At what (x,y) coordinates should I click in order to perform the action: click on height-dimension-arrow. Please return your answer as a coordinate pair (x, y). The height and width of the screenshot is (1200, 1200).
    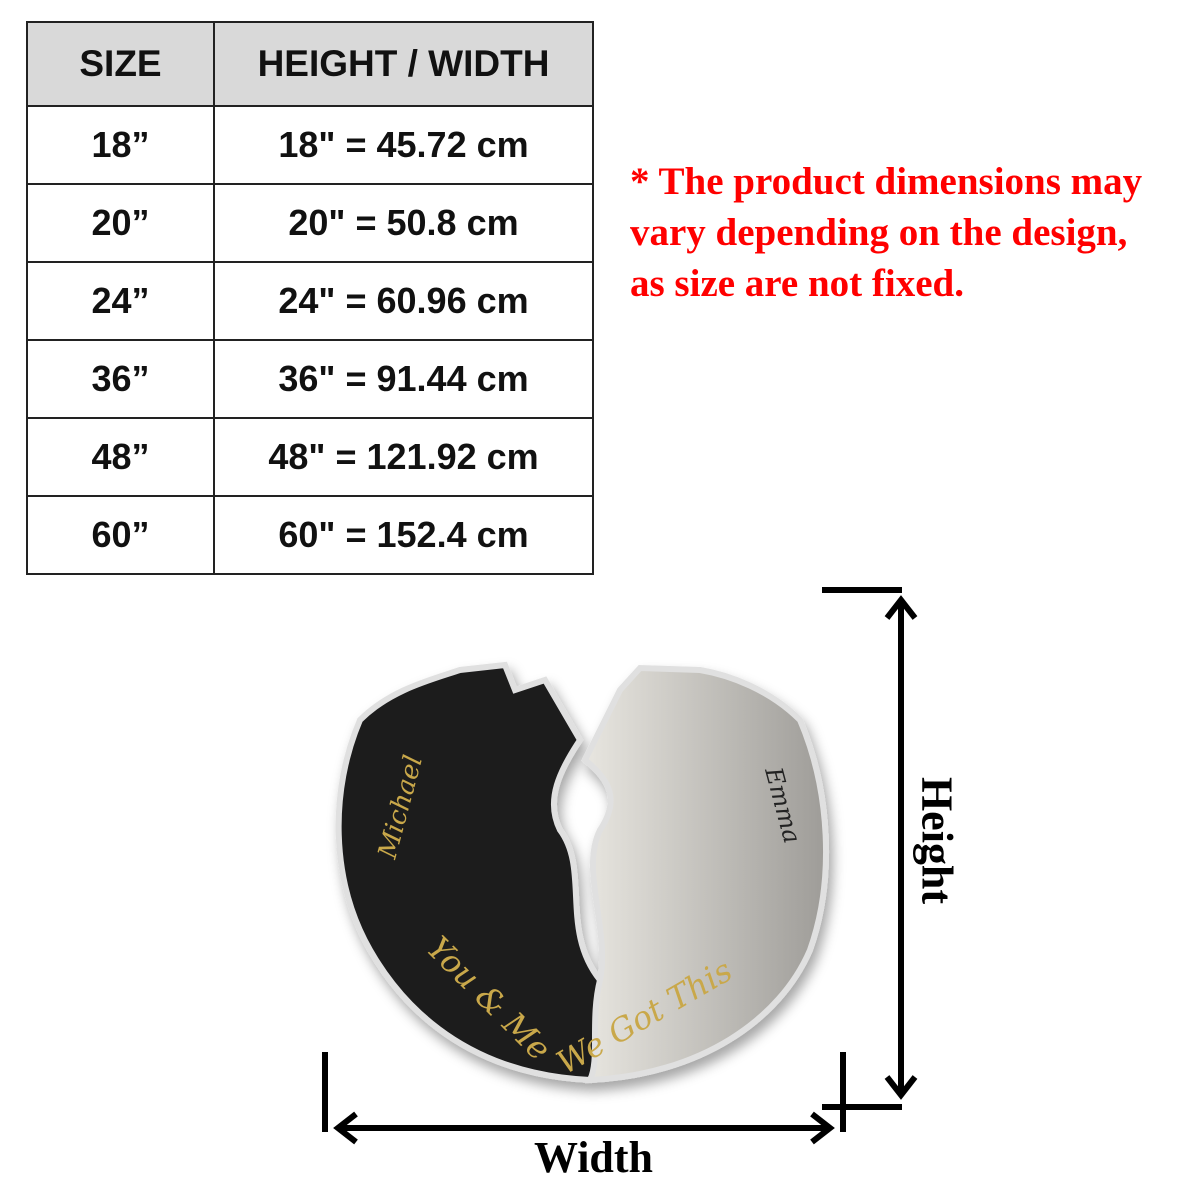
    Looking at the image, I should click on (870, 848).